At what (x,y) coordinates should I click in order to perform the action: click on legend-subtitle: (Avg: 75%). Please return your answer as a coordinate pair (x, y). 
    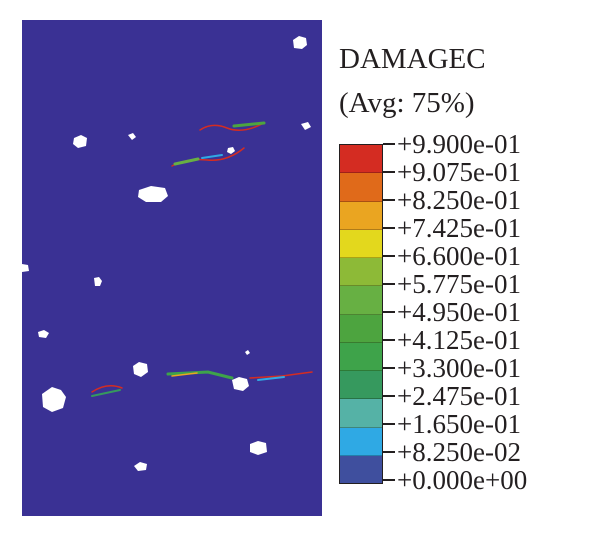
    Looking at the image, I should click on (407, 103).